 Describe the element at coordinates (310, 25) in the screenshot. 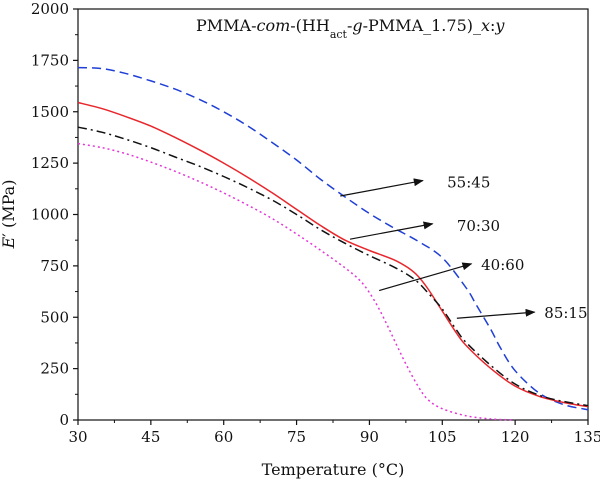

I see `title-part: -(HH` at that location.